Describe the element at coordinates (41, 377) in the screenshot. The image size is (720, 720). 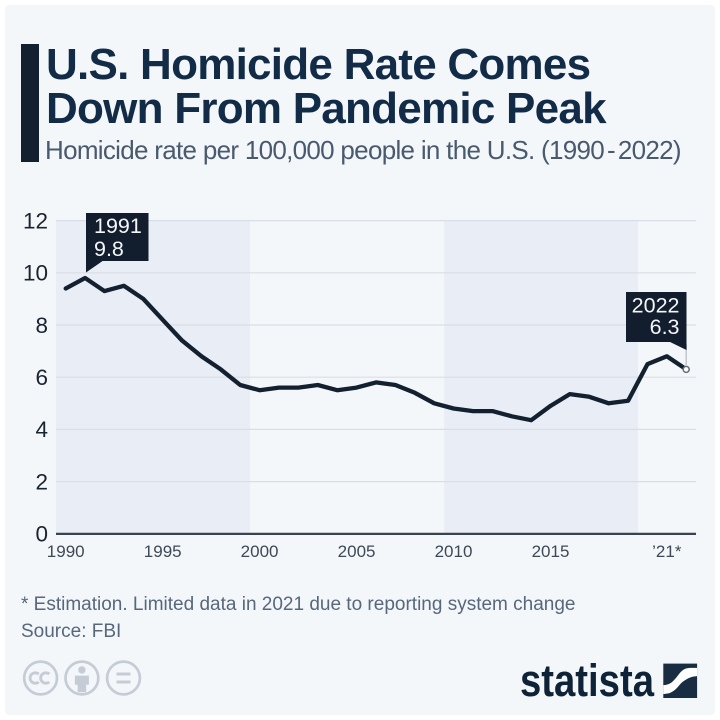
I see `svg-text: 6` at that location.